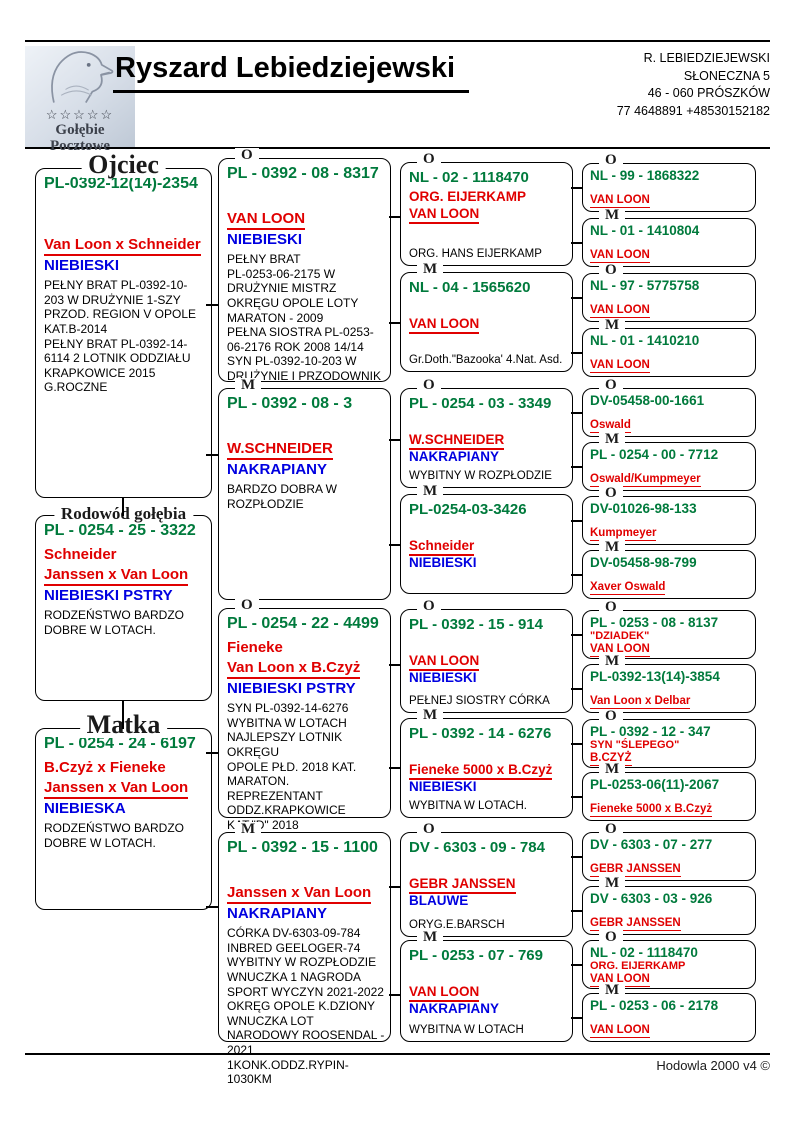 The height and width of the screenshot is (1123, 794). I want to click on notes-text: ORYG.E.BARSCH, so click(457, 924).